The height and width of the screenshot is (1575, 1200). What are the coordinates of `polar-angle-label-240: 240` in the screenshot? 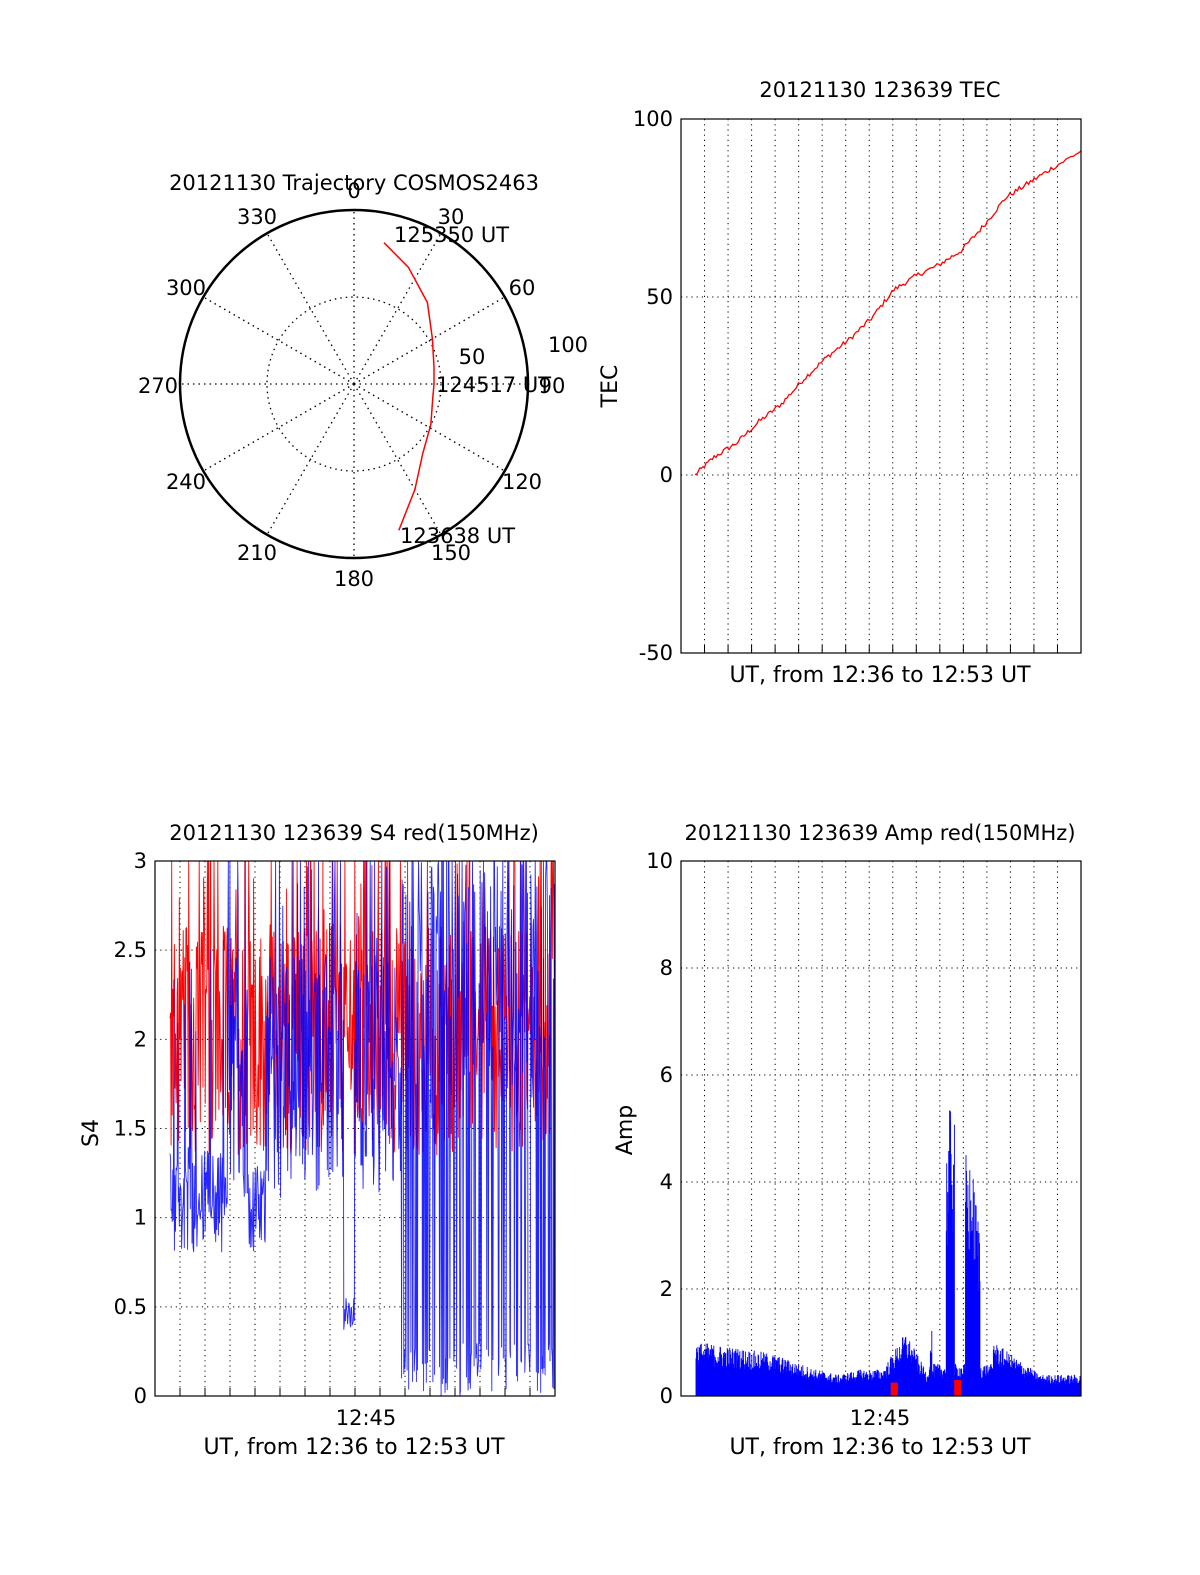 It's located at (186, 482).